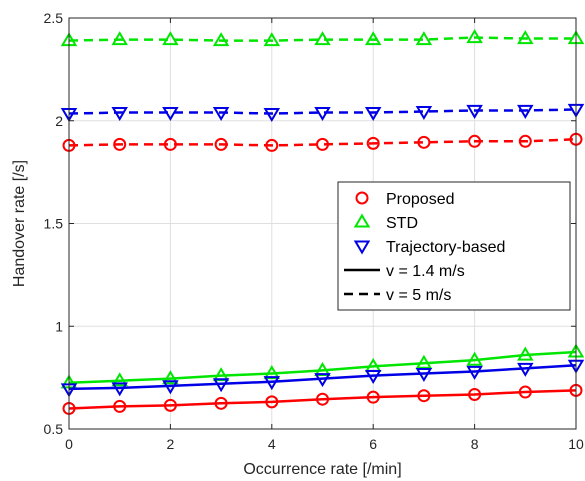 The height and width of the screenshot is (481, 585). I want to click on series-proposed-low-speed, so click(322, 399).